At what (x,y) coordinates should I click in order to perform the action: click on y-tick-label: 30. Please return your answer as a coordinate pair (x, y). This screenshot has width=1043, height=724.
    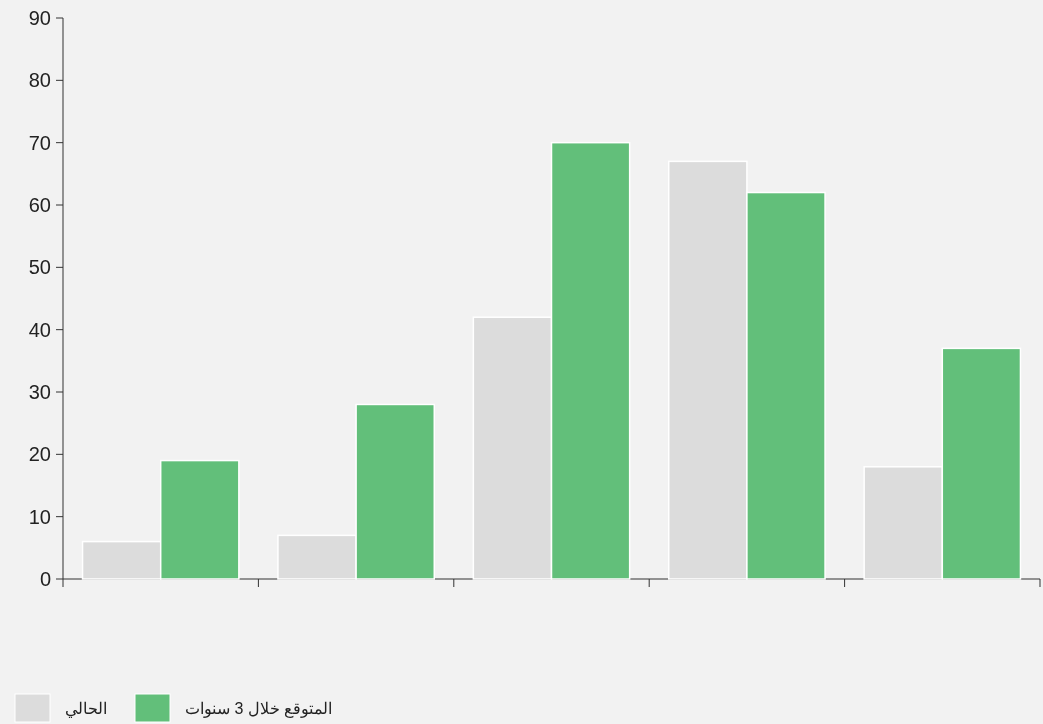
    Looking at the image, I should click on (39, 392).